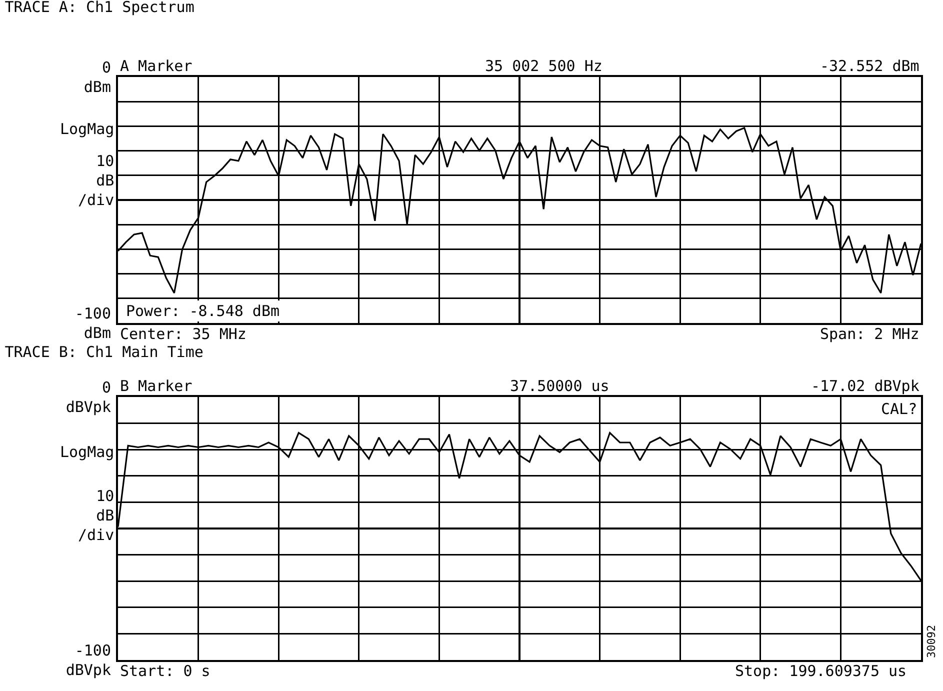 Image resolution: width=943 pixels, height=691 pixels. What do you see at coordinates (931, 641) in the screenshot?
I see `text: 30092` at bounding box center [931, 641].